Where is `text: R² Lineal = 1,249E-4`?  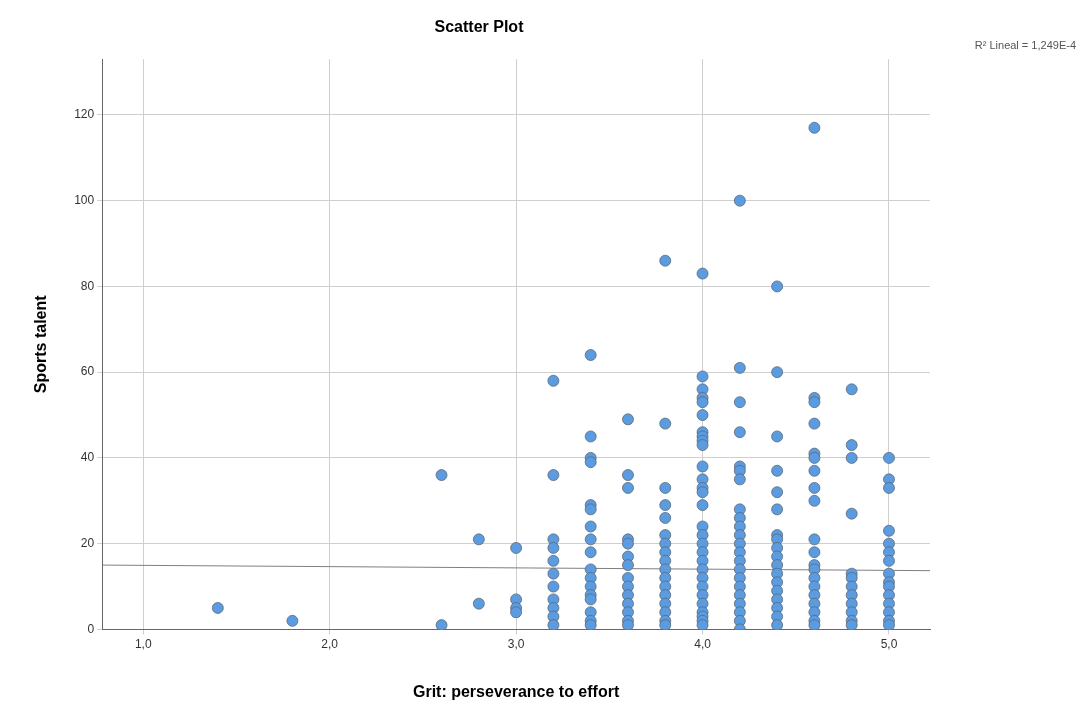 text: R² Lineal = 1,249E-4 is located at coordinates (1025, 45).